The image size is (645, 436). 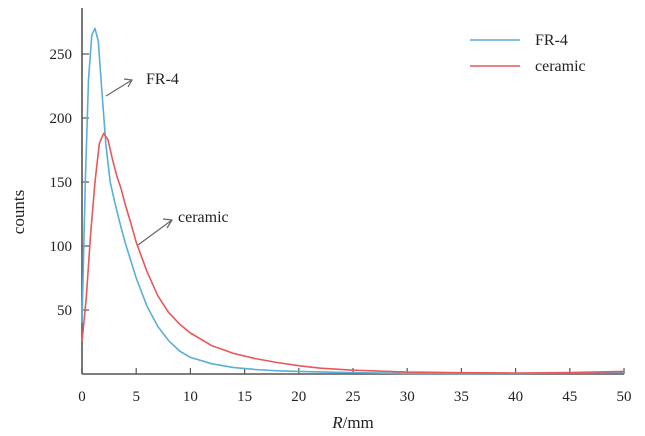 What do you see at coordinates (136, 397) in the screenshot?
I see `x-tick-label: 5` at bounding box center [136, 397].